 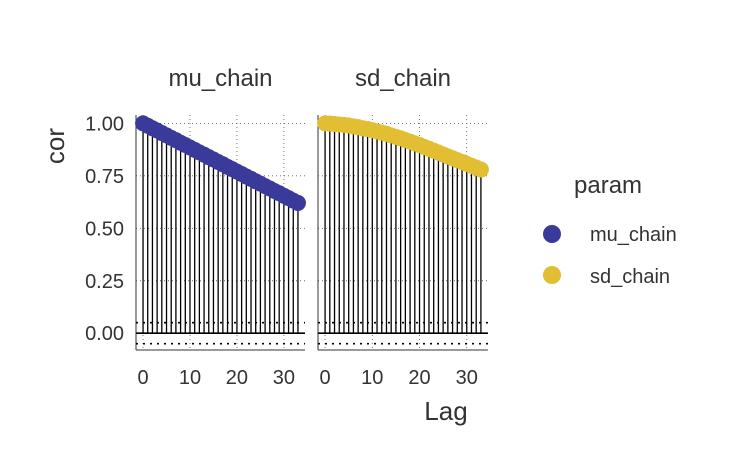 I want to click on legend-key-sd_chain, so click(x=552, y=275).